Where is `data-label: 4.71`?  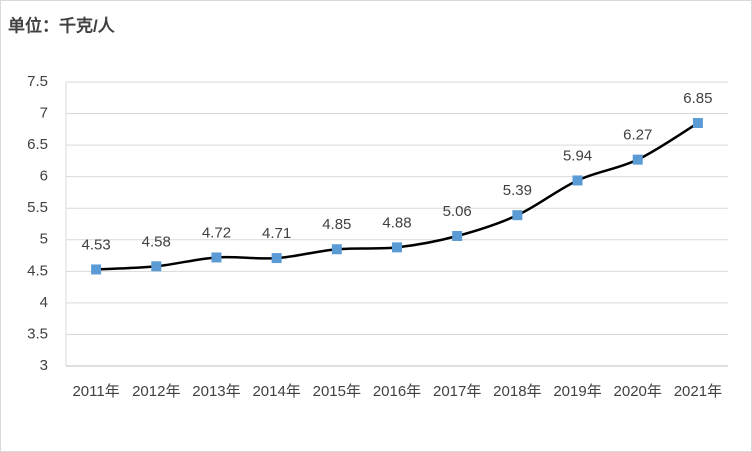 data-label: 4.71 is located at coordinates (276, 233).